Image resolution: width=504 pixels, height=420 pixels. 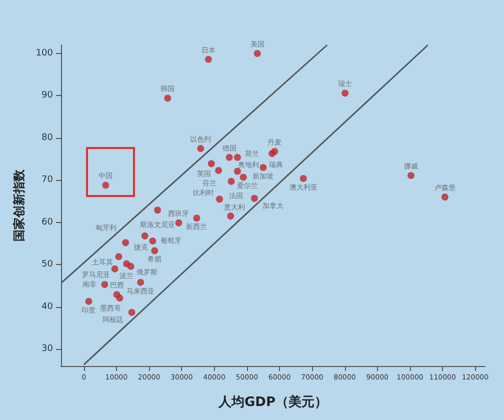 What do you see at coordinates (273, 402) in the screenshot?
I see `x-axis-title: 人均GDP（美元）` at bounding box center [273, 402].